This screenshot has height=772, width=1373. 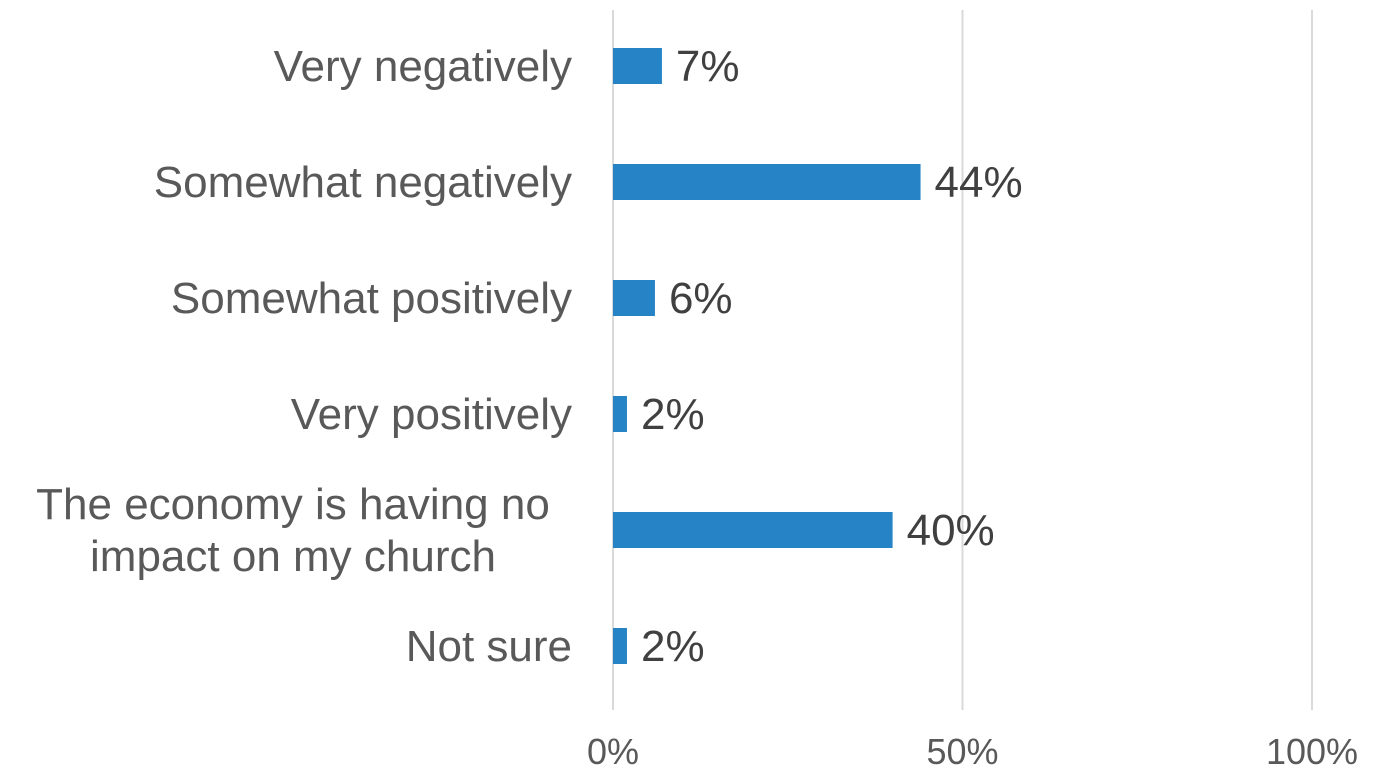 What do you see at coordinates (293, 504) in the screenshot?
I see `category-label-line: The economy is having no` at bounding box center [293, 504].